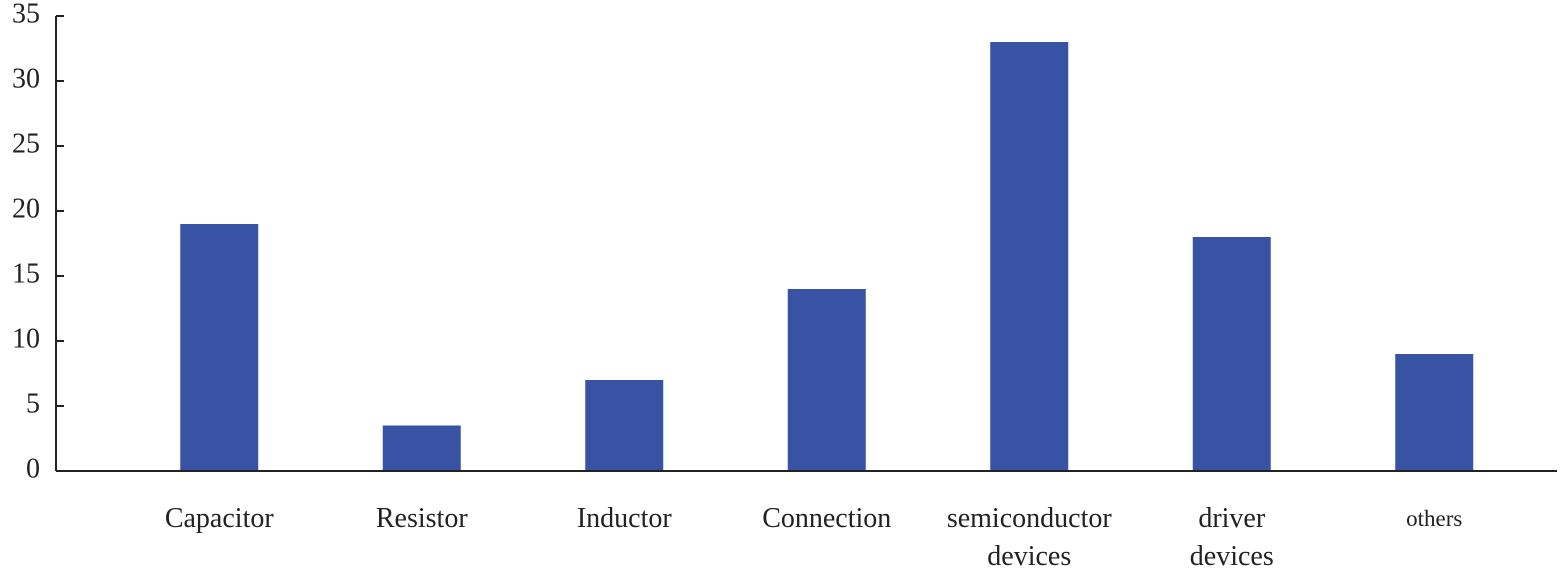  I want to click on x-tick-label: others, so click(1434, 518).